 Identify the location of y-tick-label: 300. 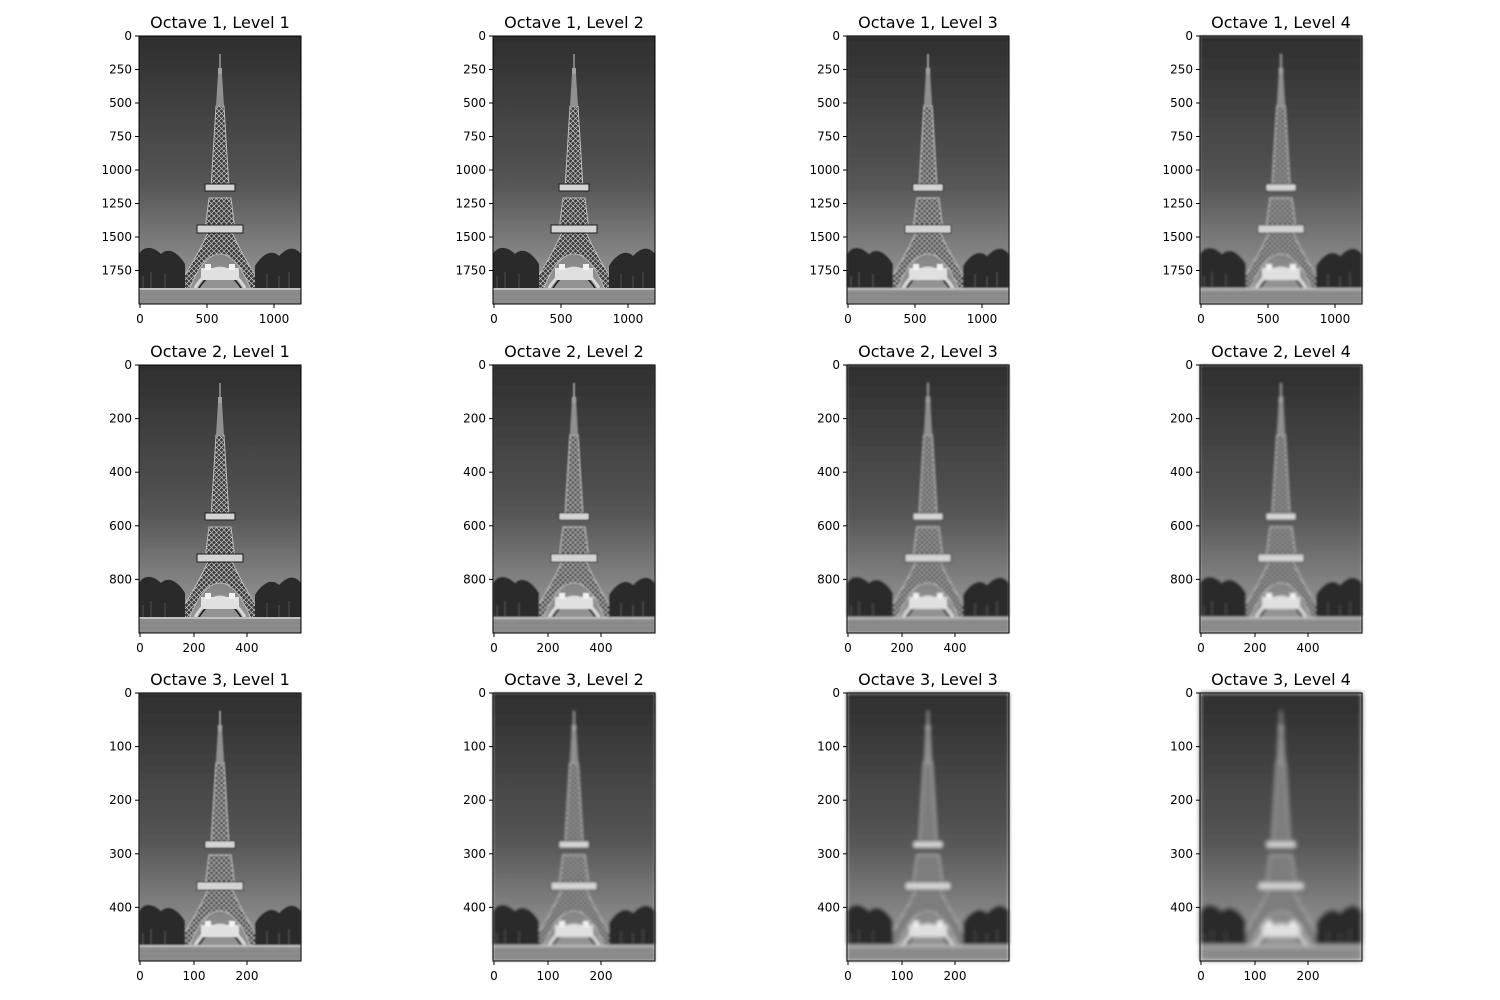
(474, 854).